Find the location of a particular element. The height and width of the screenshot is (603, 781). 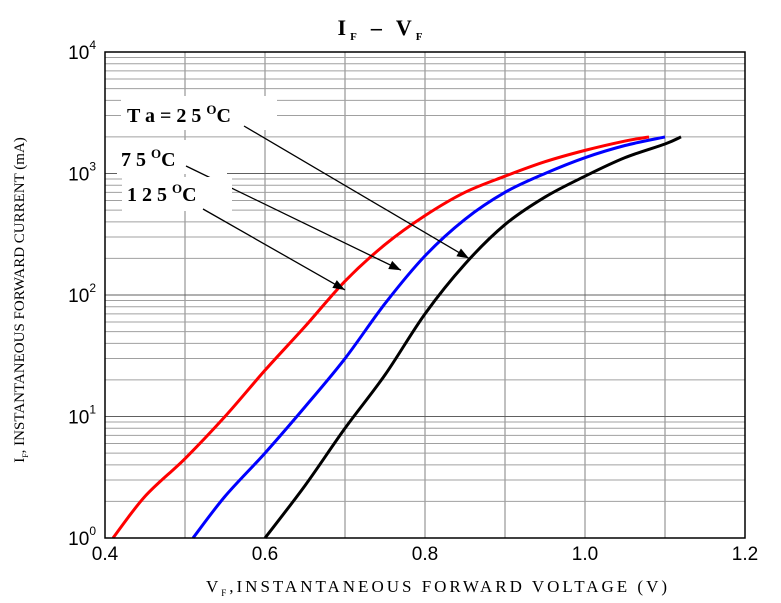

annotations: T a = 2 5 OC 7 5 OC 1 2 5 OC is located at coordinates (293, 193).